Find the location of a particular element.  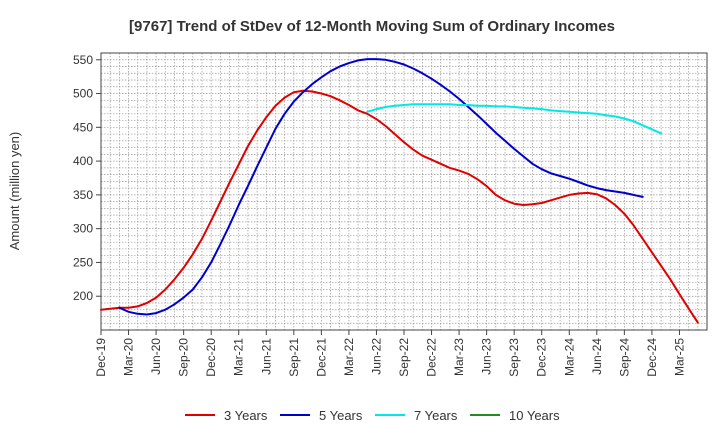

legend-label: 3 Years is located at coordinates (246, 415).